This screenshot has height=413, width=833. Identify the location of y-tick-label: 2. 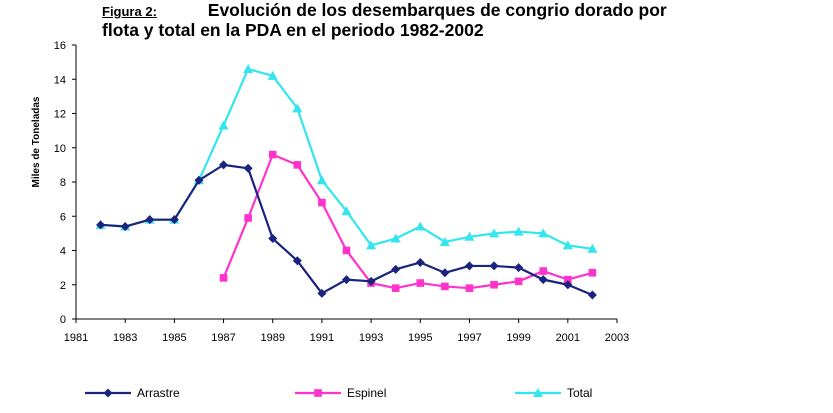
(63, 286).